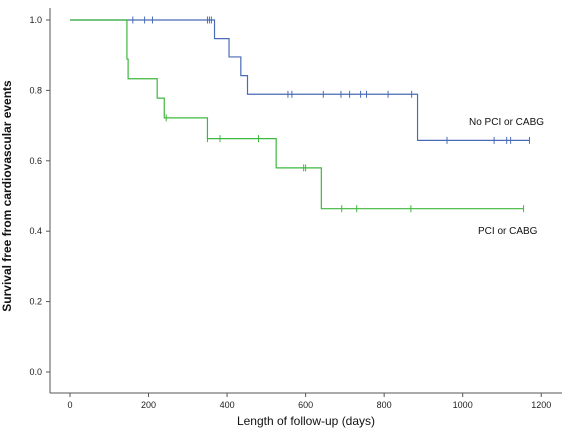  I want to click on x-tick-label: 800, so click(384, 405).